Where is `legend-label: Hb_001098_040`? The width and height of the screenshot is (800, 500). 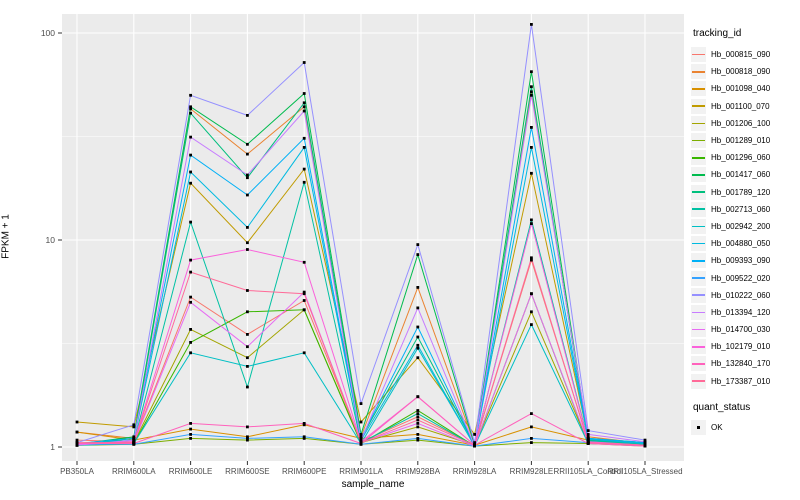 legend-label: Hb_001098_040 is located at coordinates (741, 89).